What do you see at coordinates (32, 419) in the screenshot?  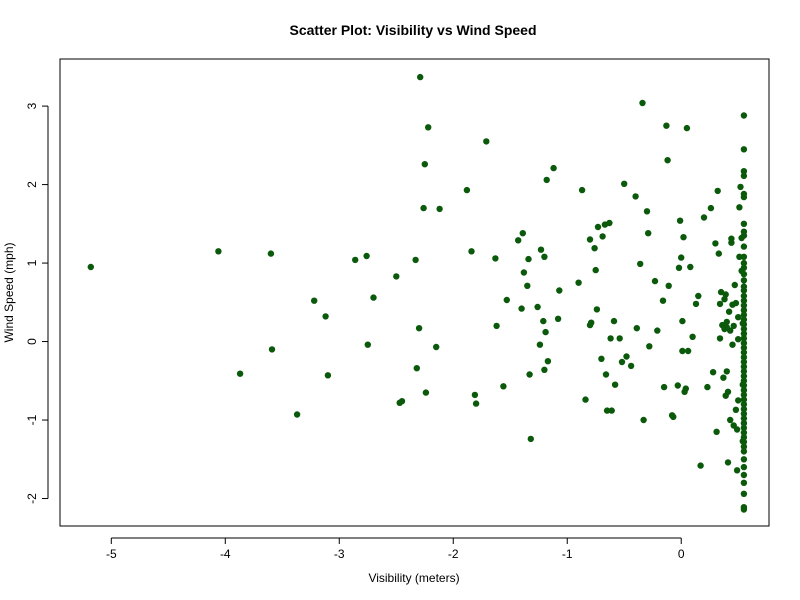 I see `y-tick-label: -1` at bounding box center [32, 419].